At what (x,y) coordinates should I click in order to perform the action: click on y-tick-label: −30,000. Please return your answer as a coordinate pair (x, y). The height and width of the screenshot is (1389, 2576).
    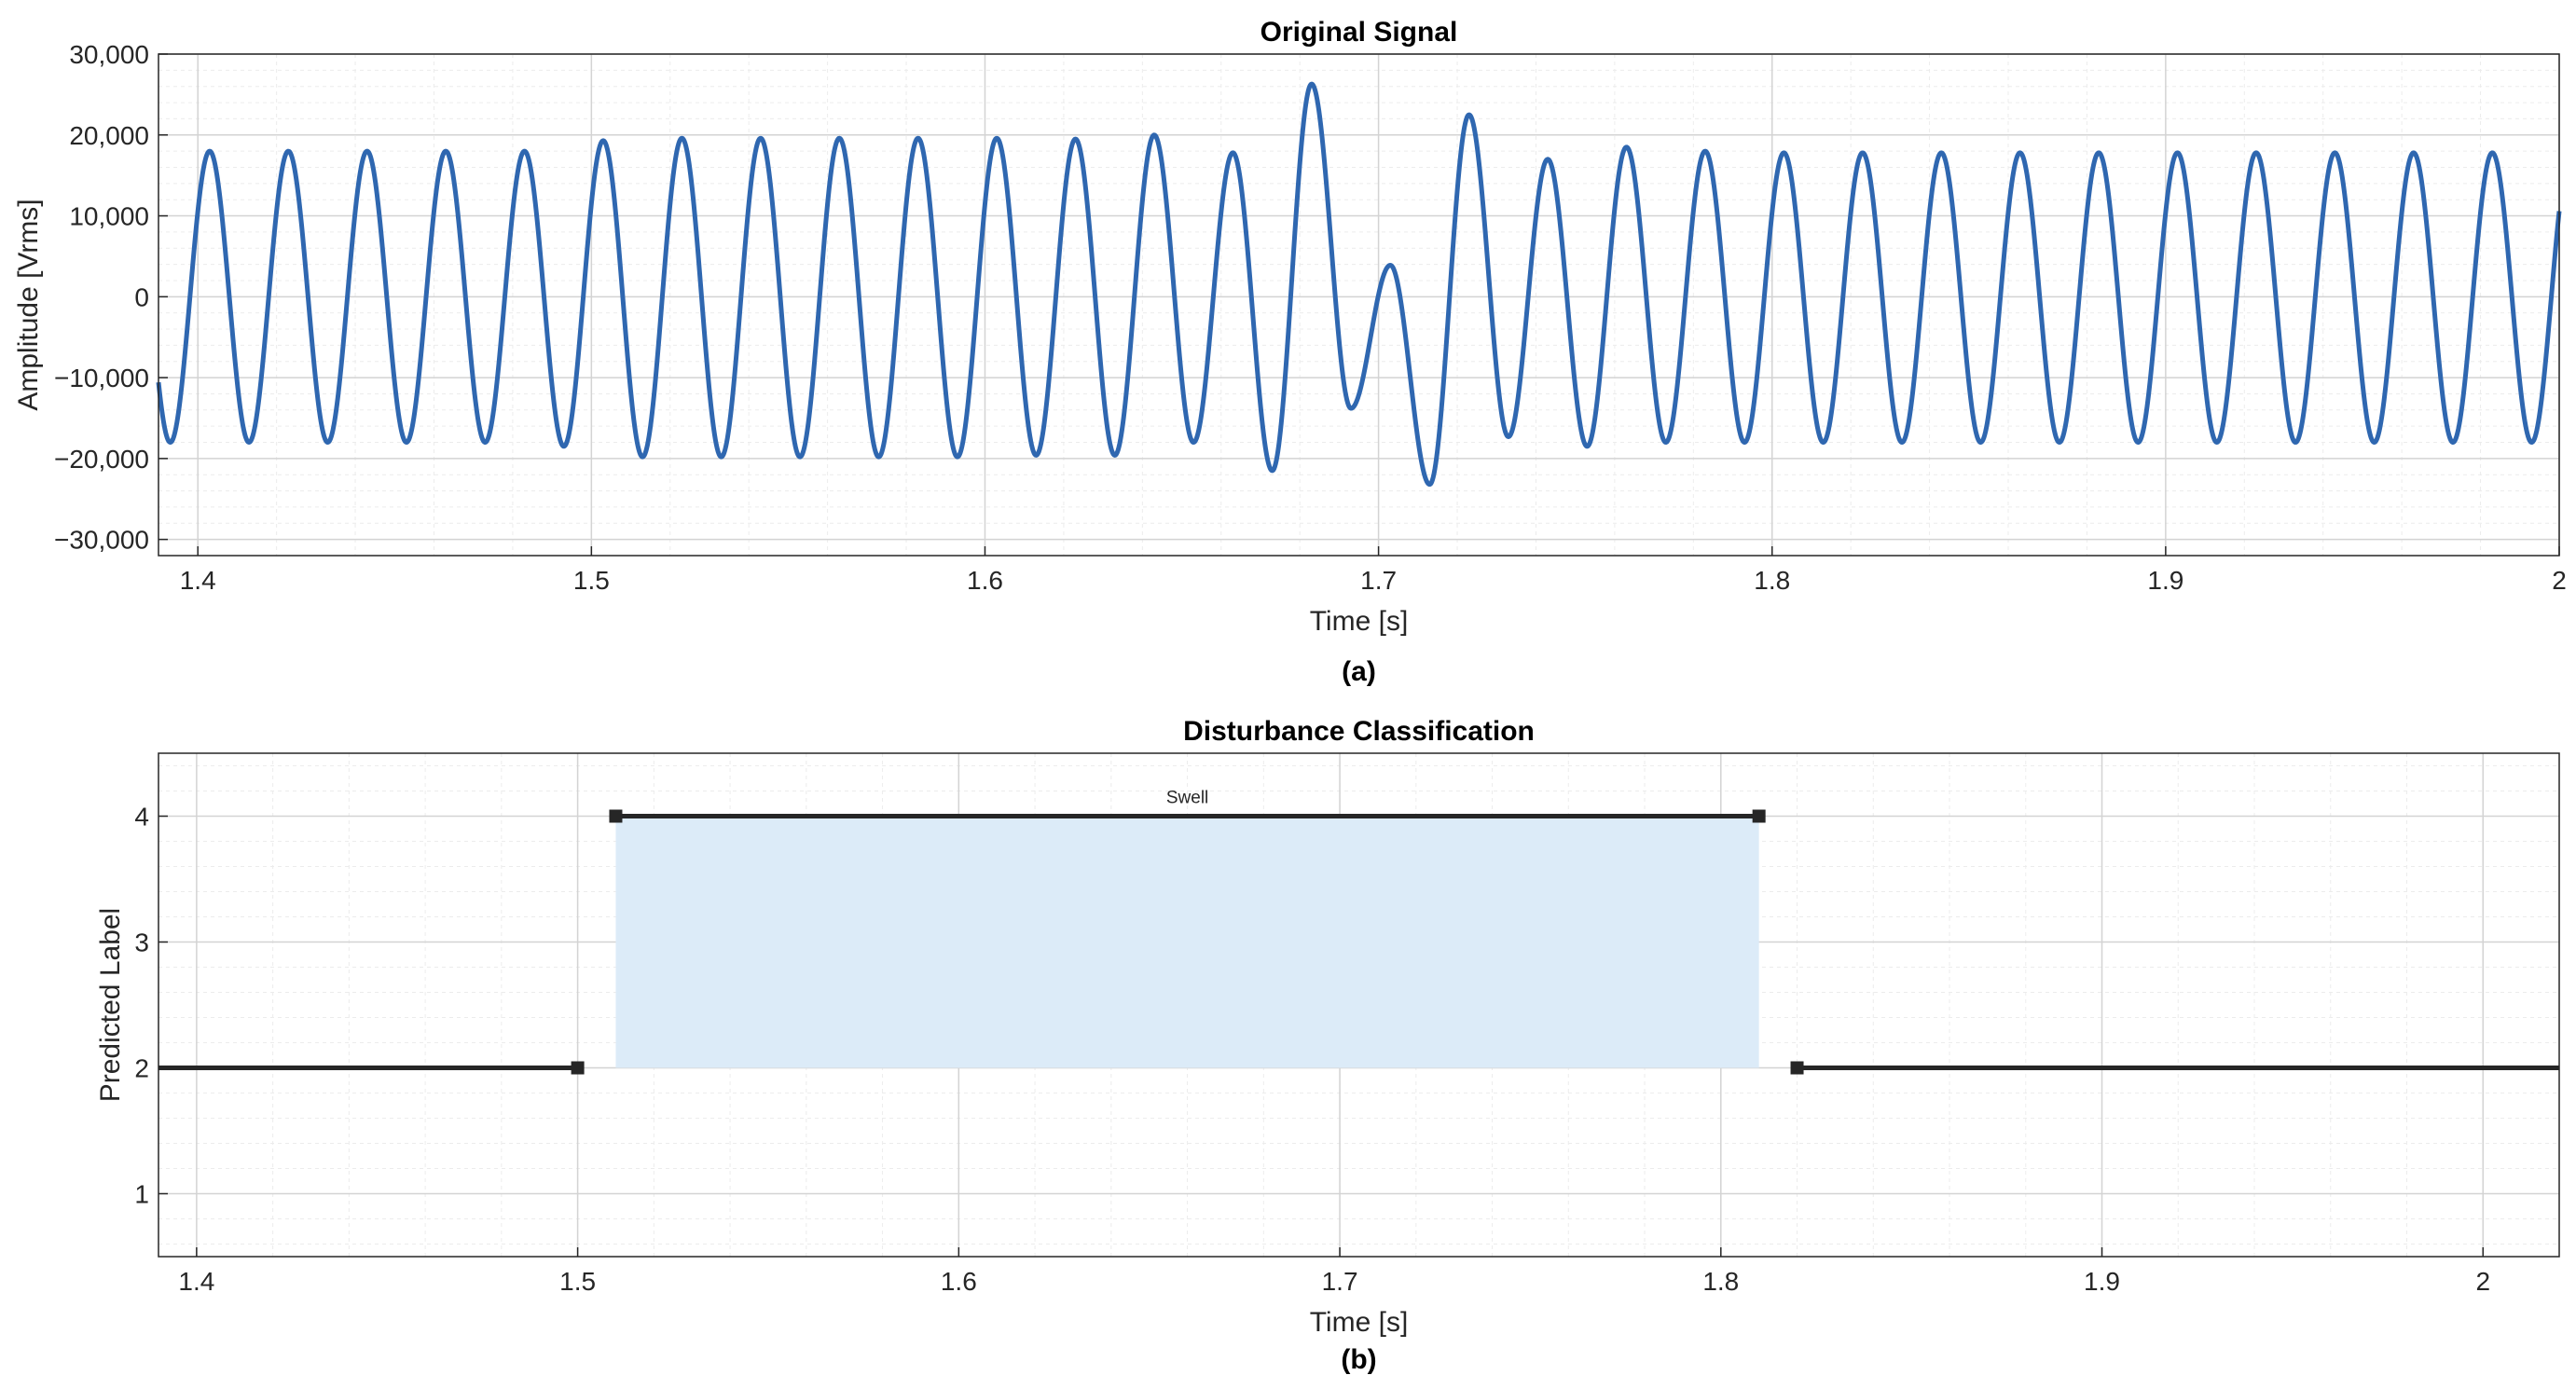
    Looking at the image, I should click on (101, 540).